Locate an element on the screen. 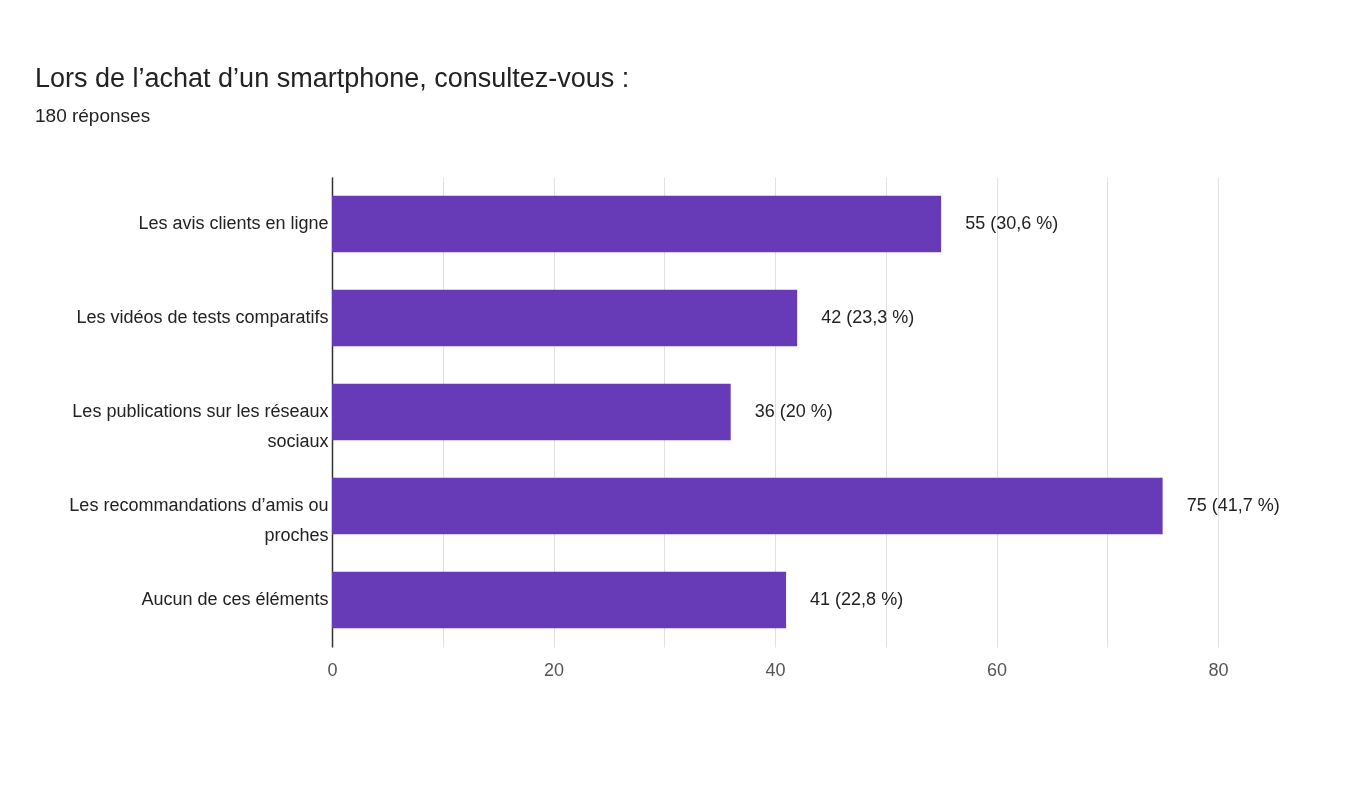  y-tick-label: Les publications sur les réseaux sociaux is located at coordinates (200, 426).